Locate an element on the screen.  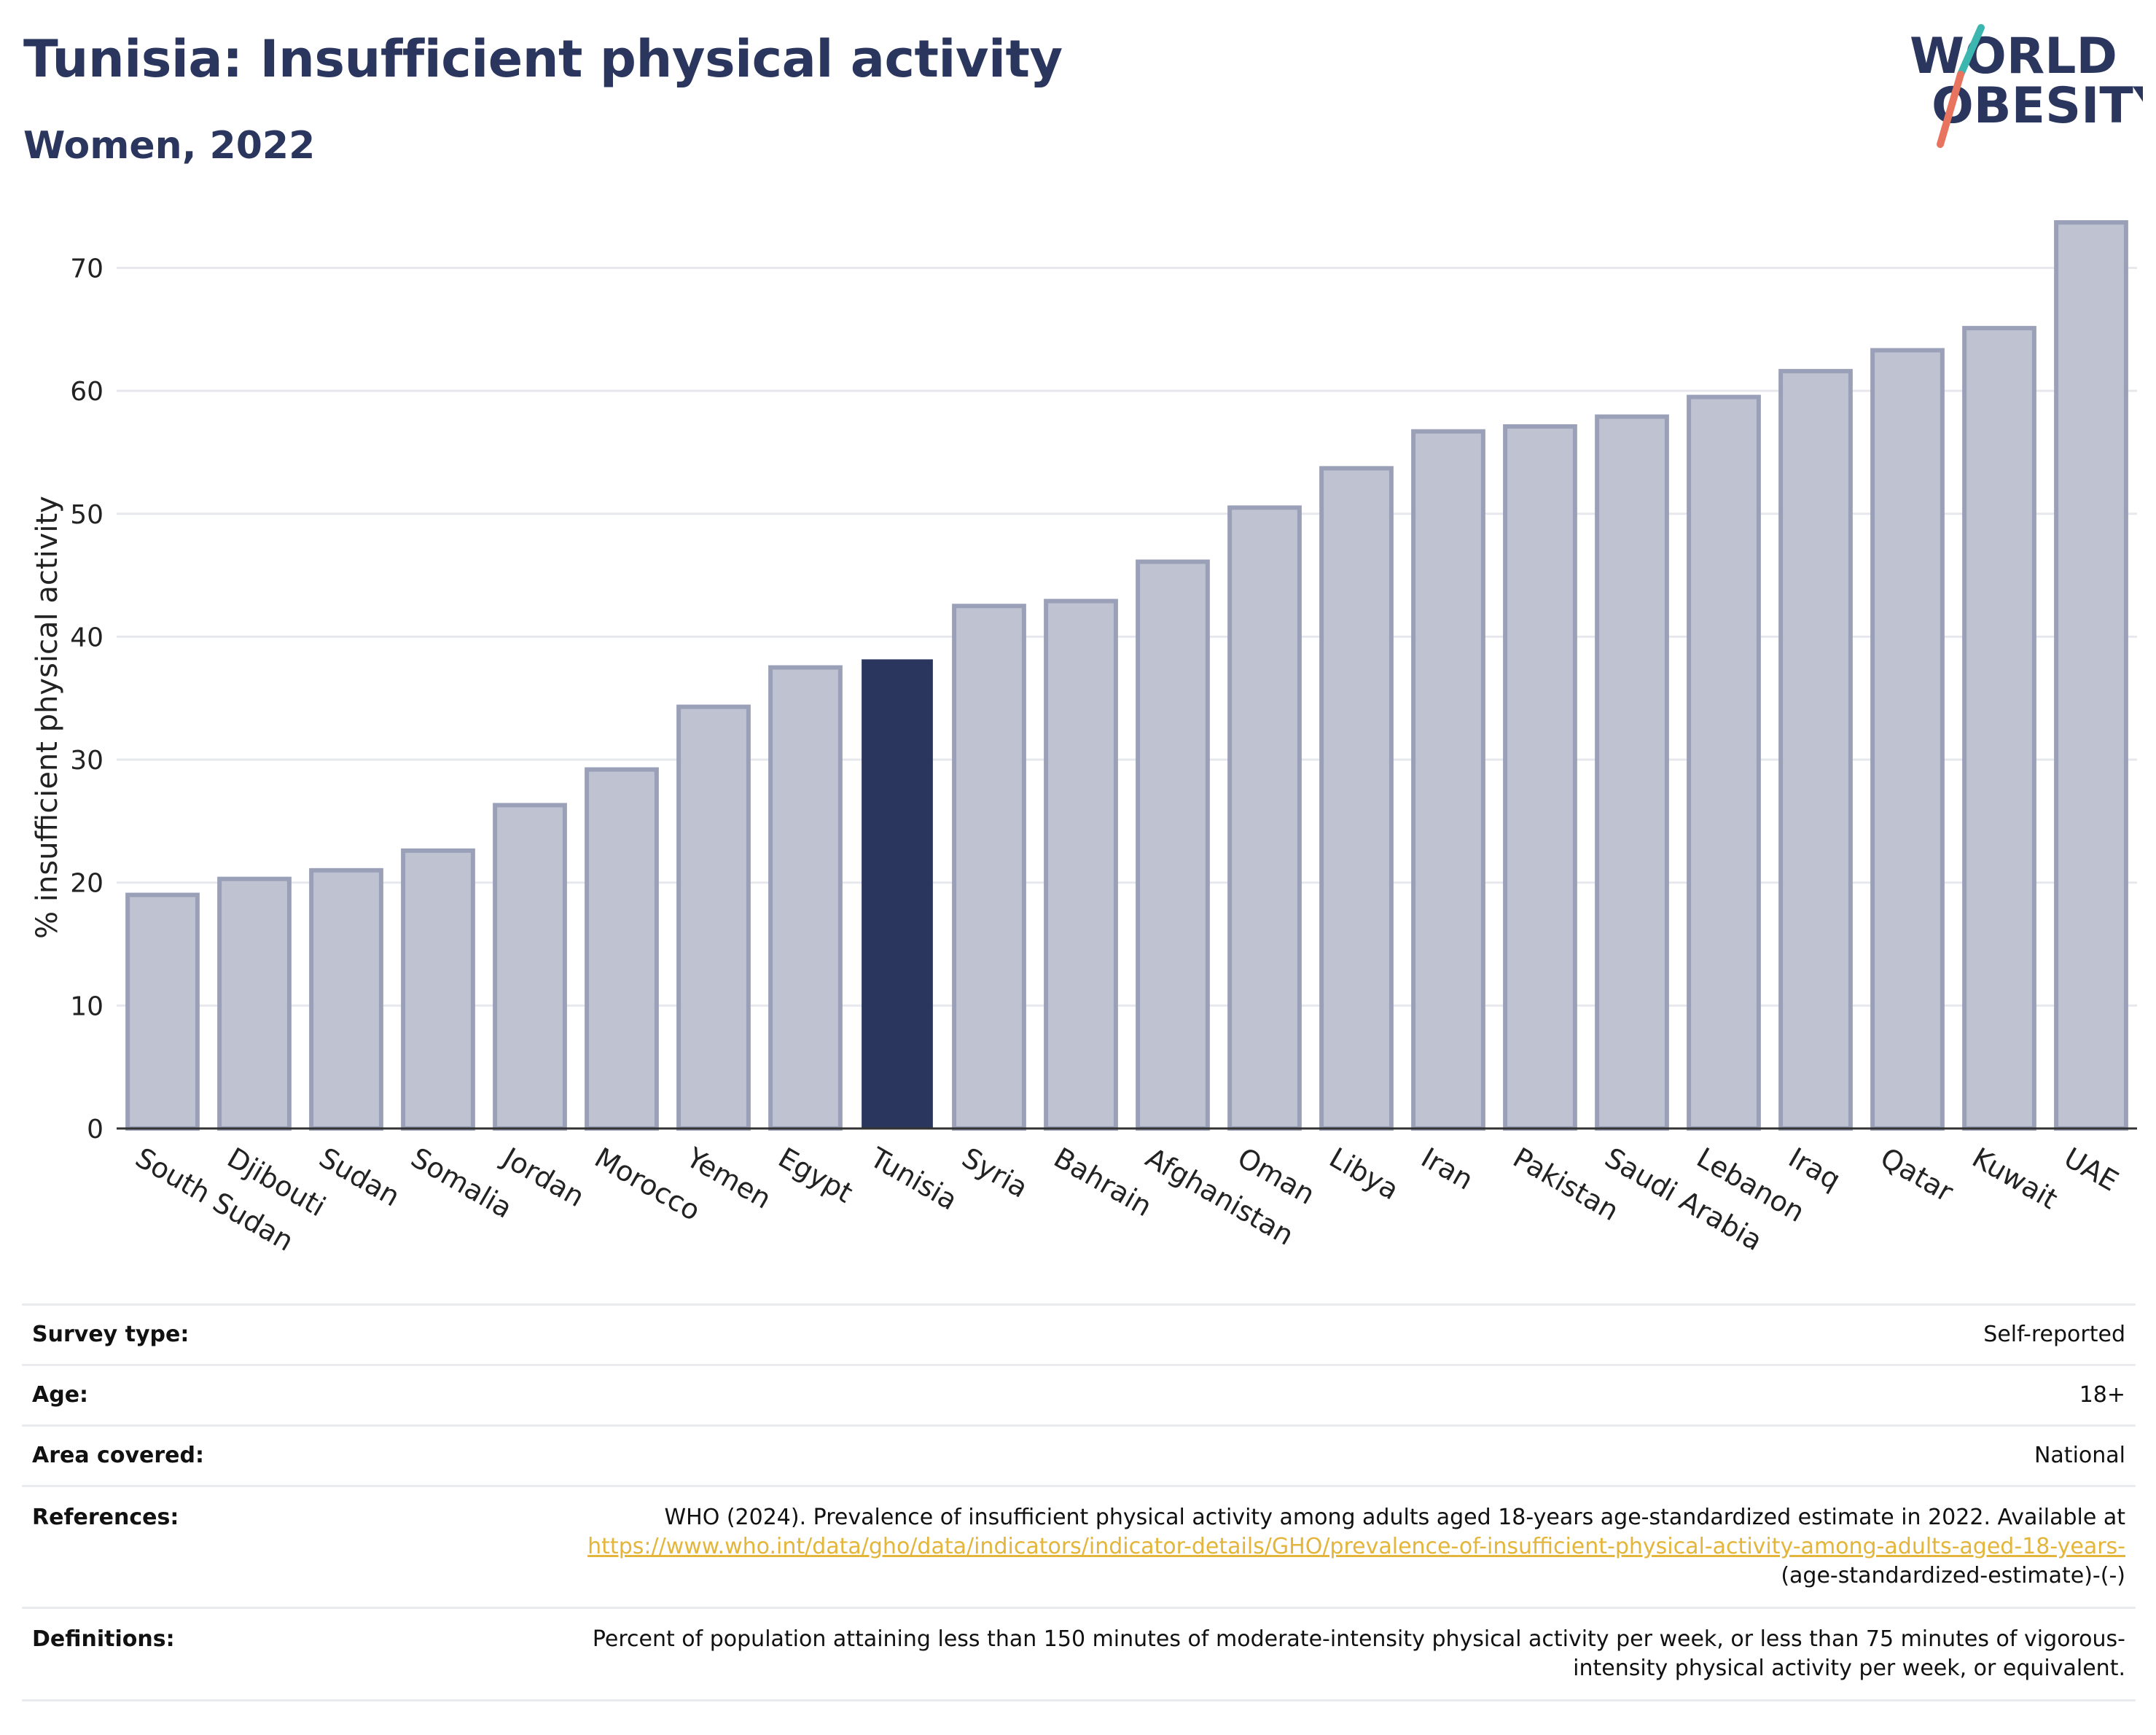
bar-tunisia is located at coordinates (898, 894).